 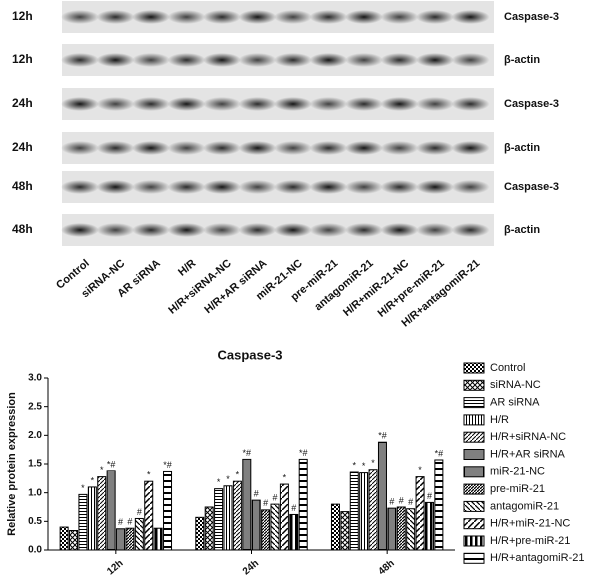 What do you see at coordinates (515, 403) in the screenshot?
I see `legend-label: AR siRNA` at bounding box center [515, 403].